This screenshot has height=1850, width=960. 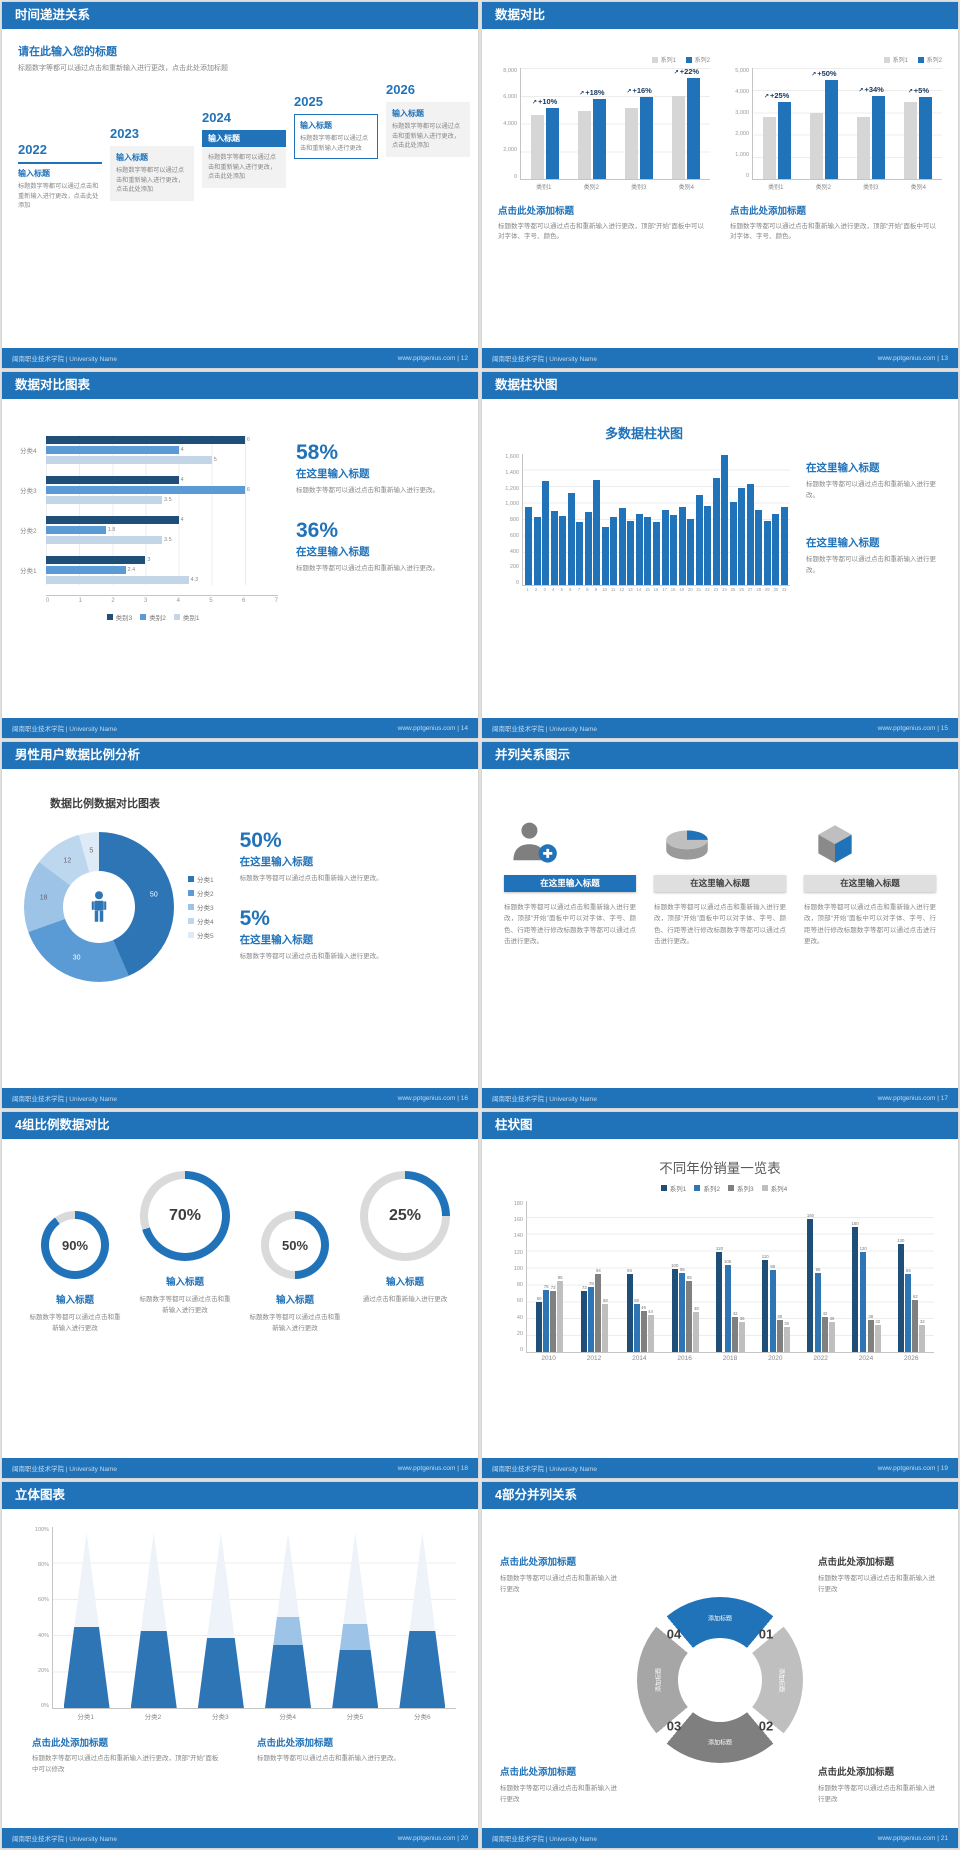 I want to click on page-number: 12, so click(x=464, y=358).